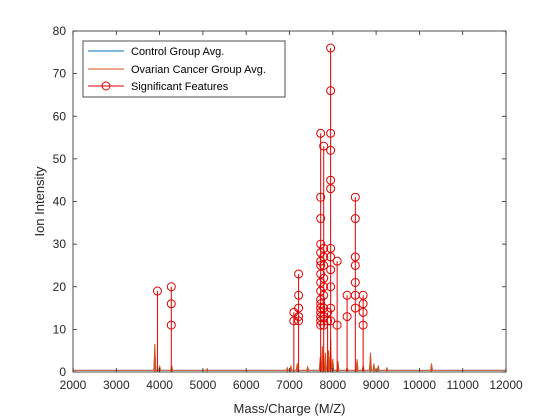 Image resolution: width=560 pixels, height=420 pixels. Describe the element at coordinates (462, 385) in the screenshot. I see `x-tick-label: 11000` at that location.